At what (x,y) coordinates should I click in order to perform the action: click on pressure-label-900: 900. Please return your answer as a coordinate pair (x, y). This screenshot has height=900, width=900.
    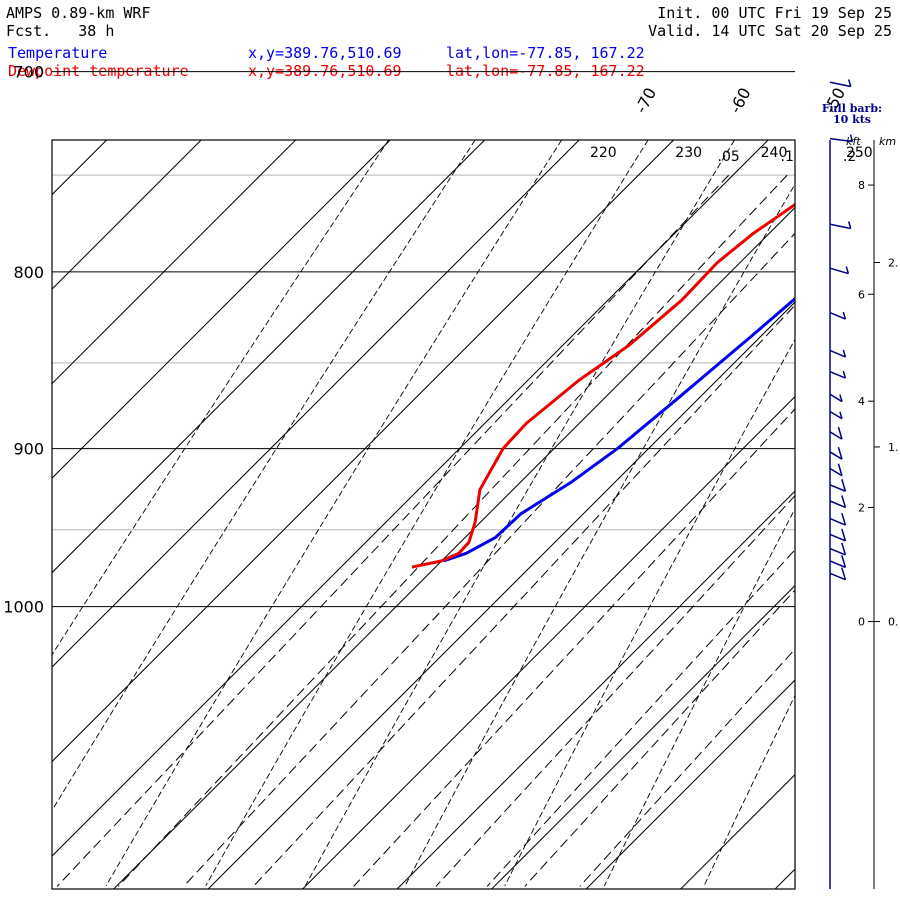
    Looking at the image, I should click on (28, 449).